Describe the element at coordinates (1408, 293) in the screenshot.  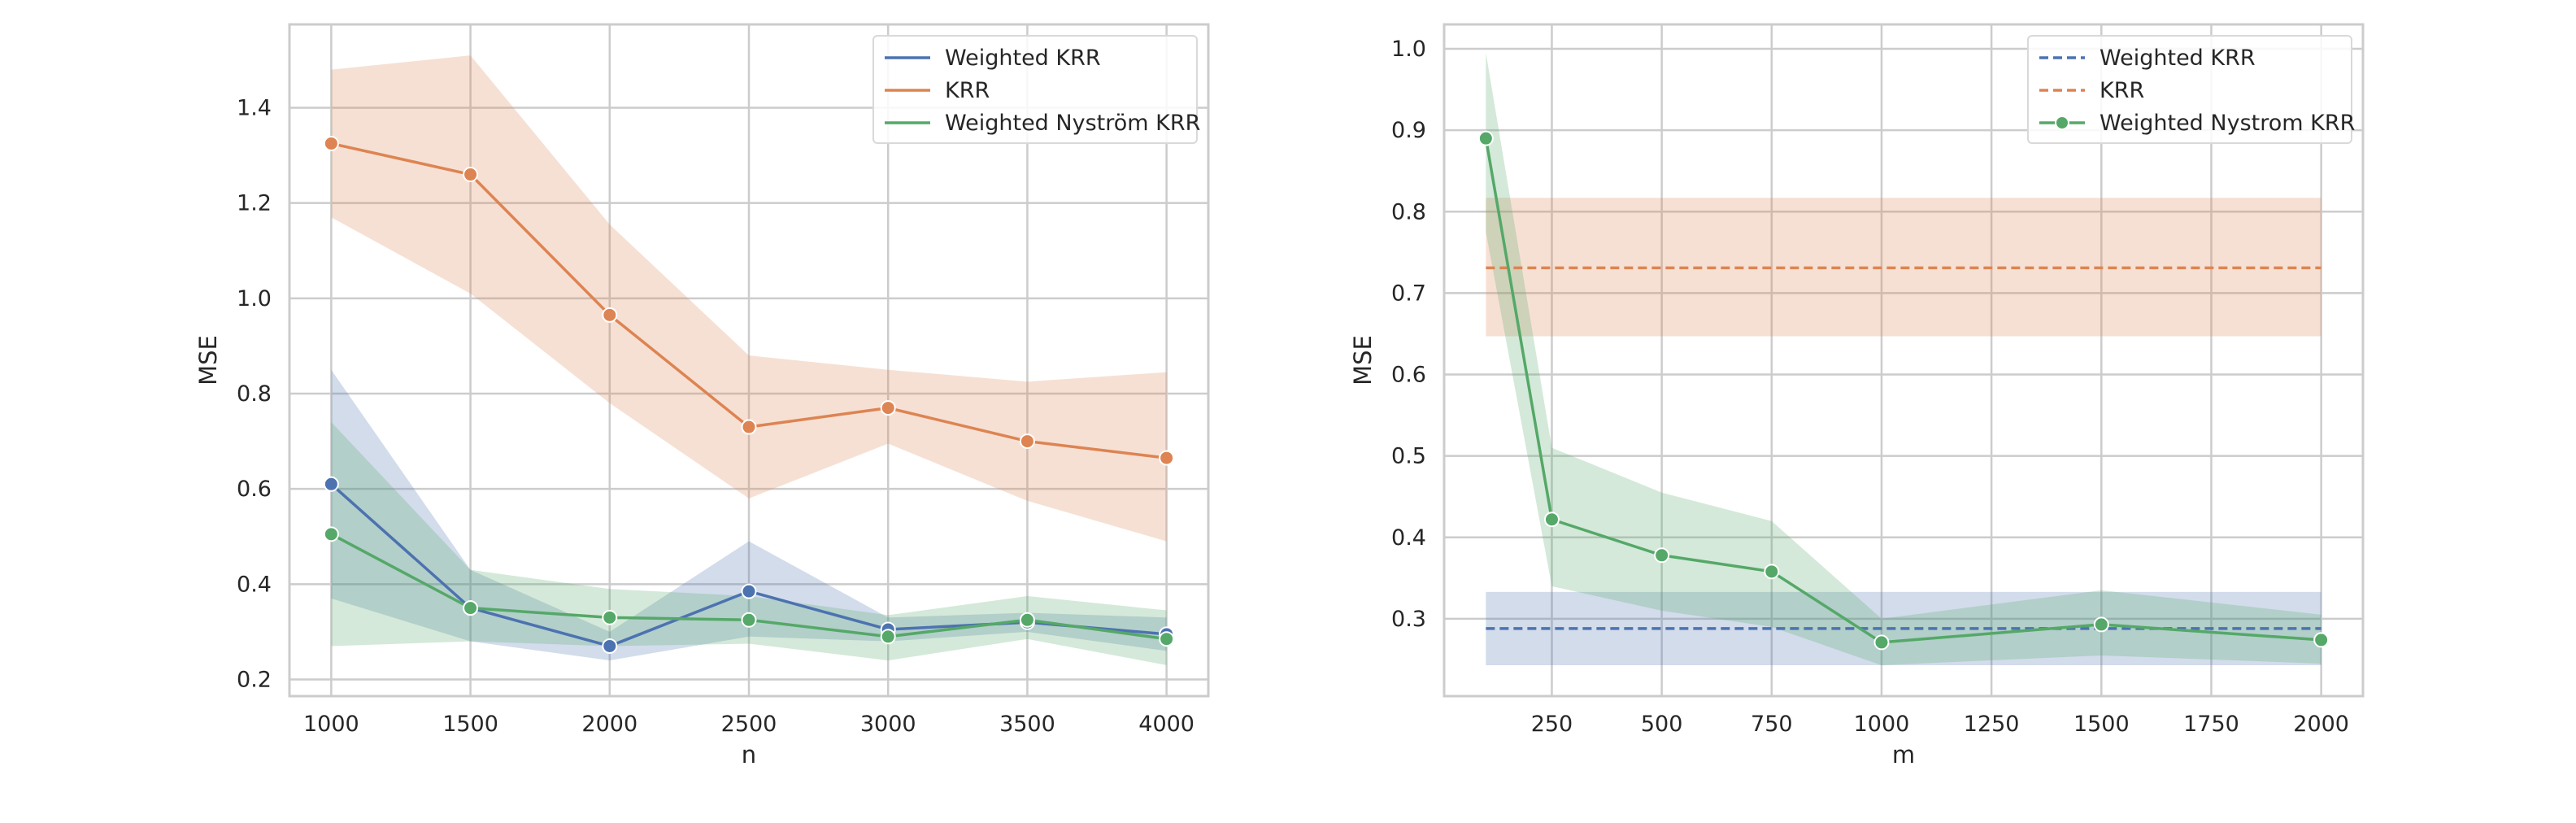
I see `y-tick-label: 0.7` at that location.